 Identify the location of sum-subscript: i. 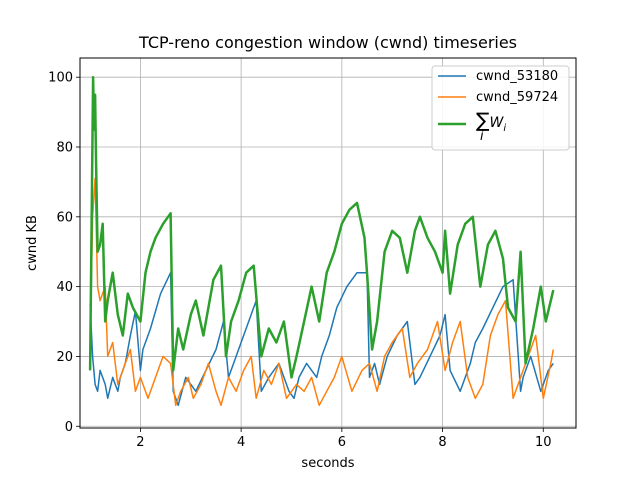
(504, 128).